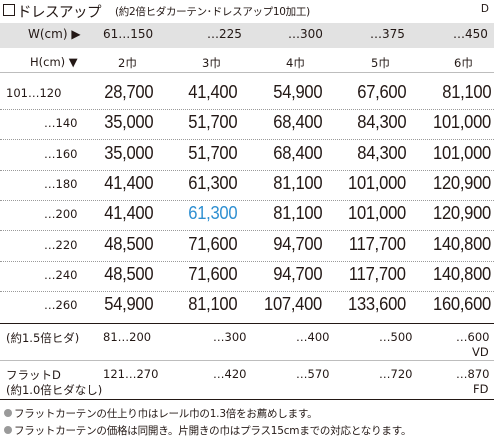 Image resolution: width=494 pixels, height=441 pixels. I want to click on width-header-band, so click(247, 35).